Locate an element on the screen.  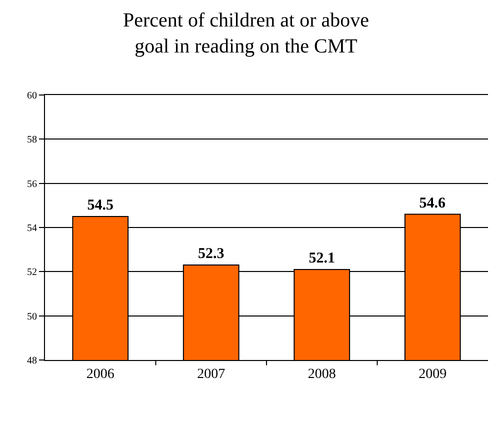
chart-title: Percent of children at or above goal in reading on the CMT is located at coordinates (246, 34).